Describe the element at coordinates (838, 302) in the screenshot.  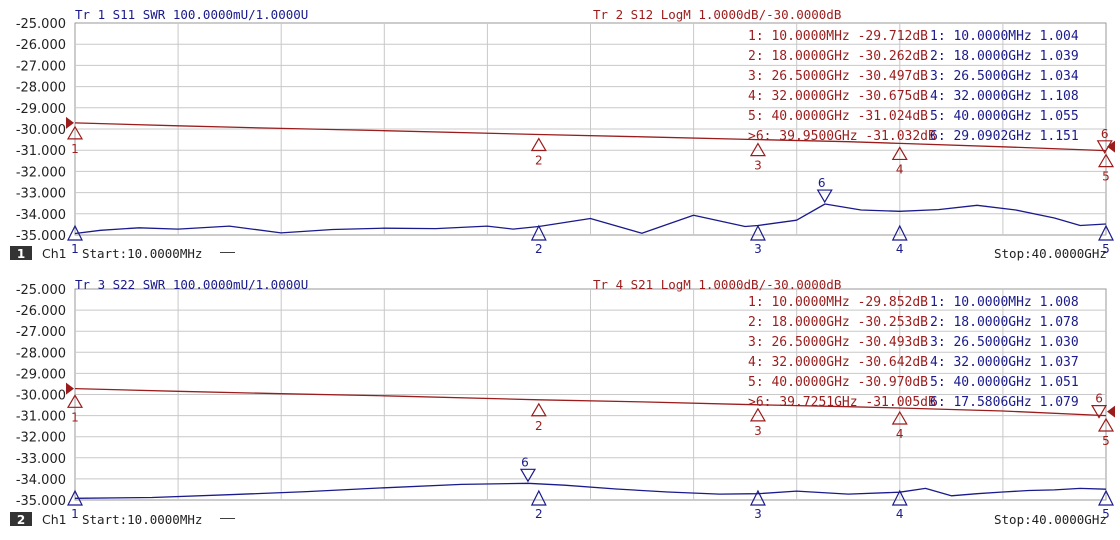
I see `readout-red-line: 1: 10.0000MHz -29.852dB` at that location.